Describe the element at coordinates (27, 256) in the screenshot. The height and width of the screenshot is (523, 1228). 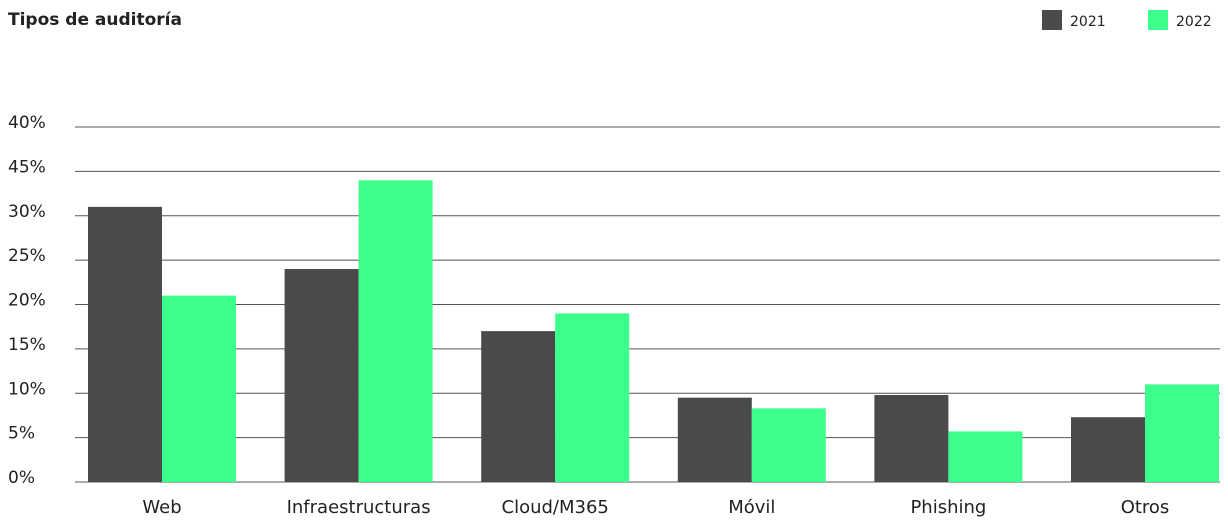
I see `y-tick-label: 25%` at that location.